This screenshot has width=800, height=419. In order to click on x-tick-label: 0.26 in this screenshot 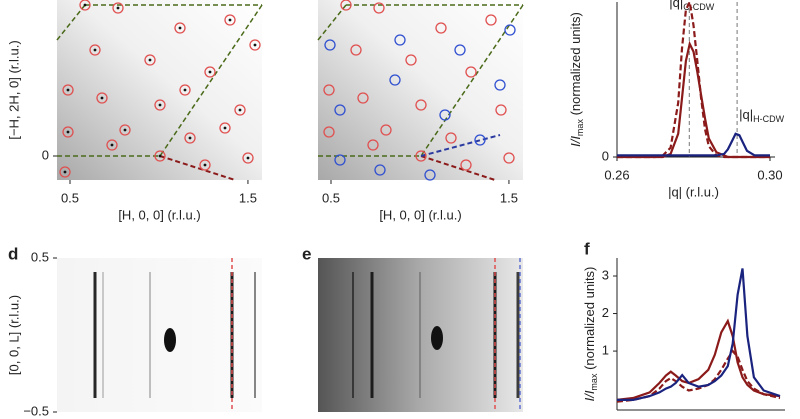, I will do `click(616, 174)`.